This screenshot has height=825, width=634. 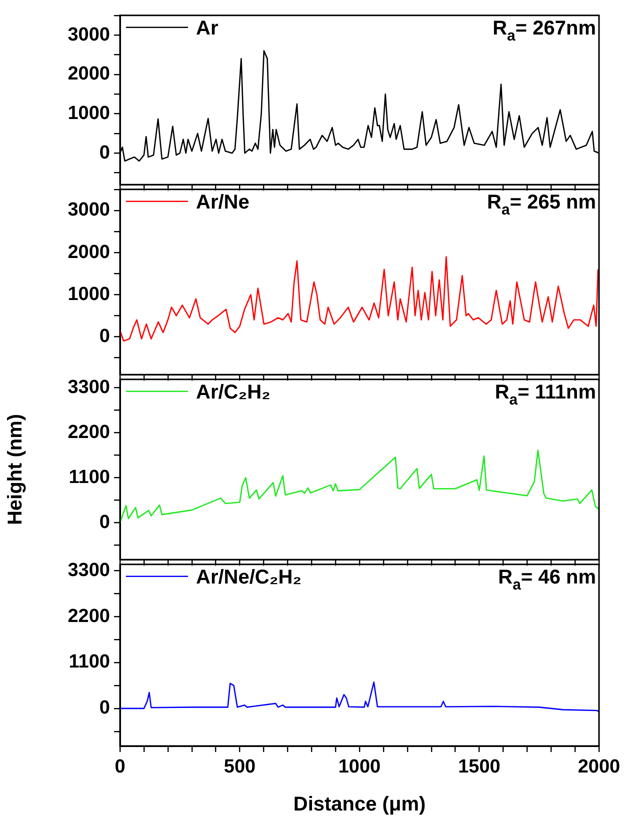 I want to click on legend-label: Ar/Ne, so click(x=223, y=202).